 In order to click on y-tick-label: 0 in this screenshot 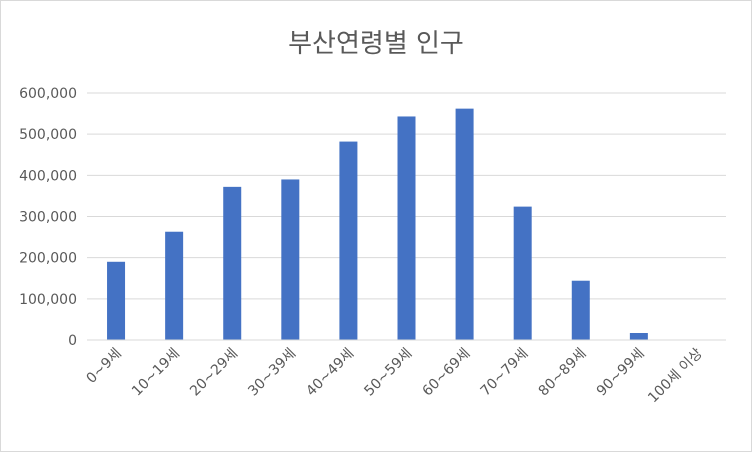, I will do `click(72, 341)`.